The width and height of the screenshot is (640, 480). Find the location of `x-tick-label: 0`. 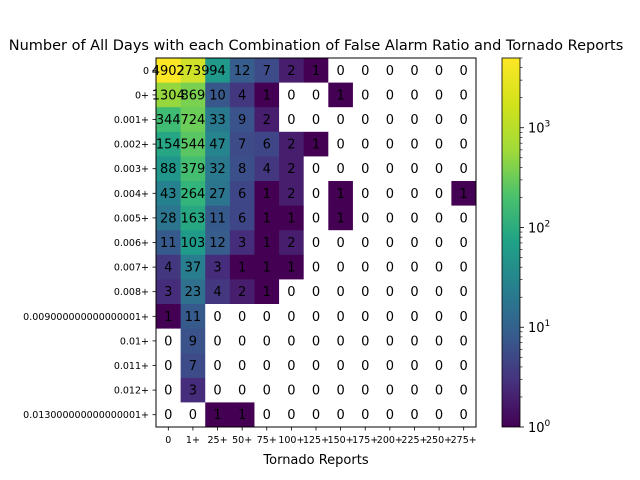

x-tick-label: 0 is located at coordinates (168, 440).